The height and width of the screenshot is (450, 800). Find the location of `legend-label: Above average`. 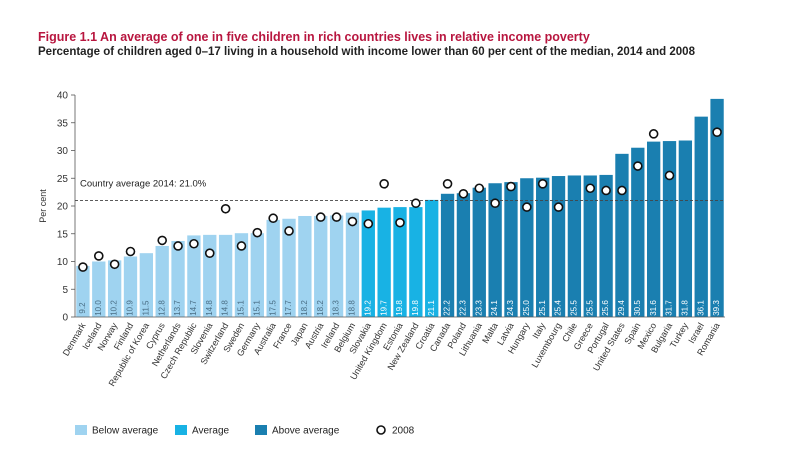

legend-label: Above average is located at coordinates (306, 431).